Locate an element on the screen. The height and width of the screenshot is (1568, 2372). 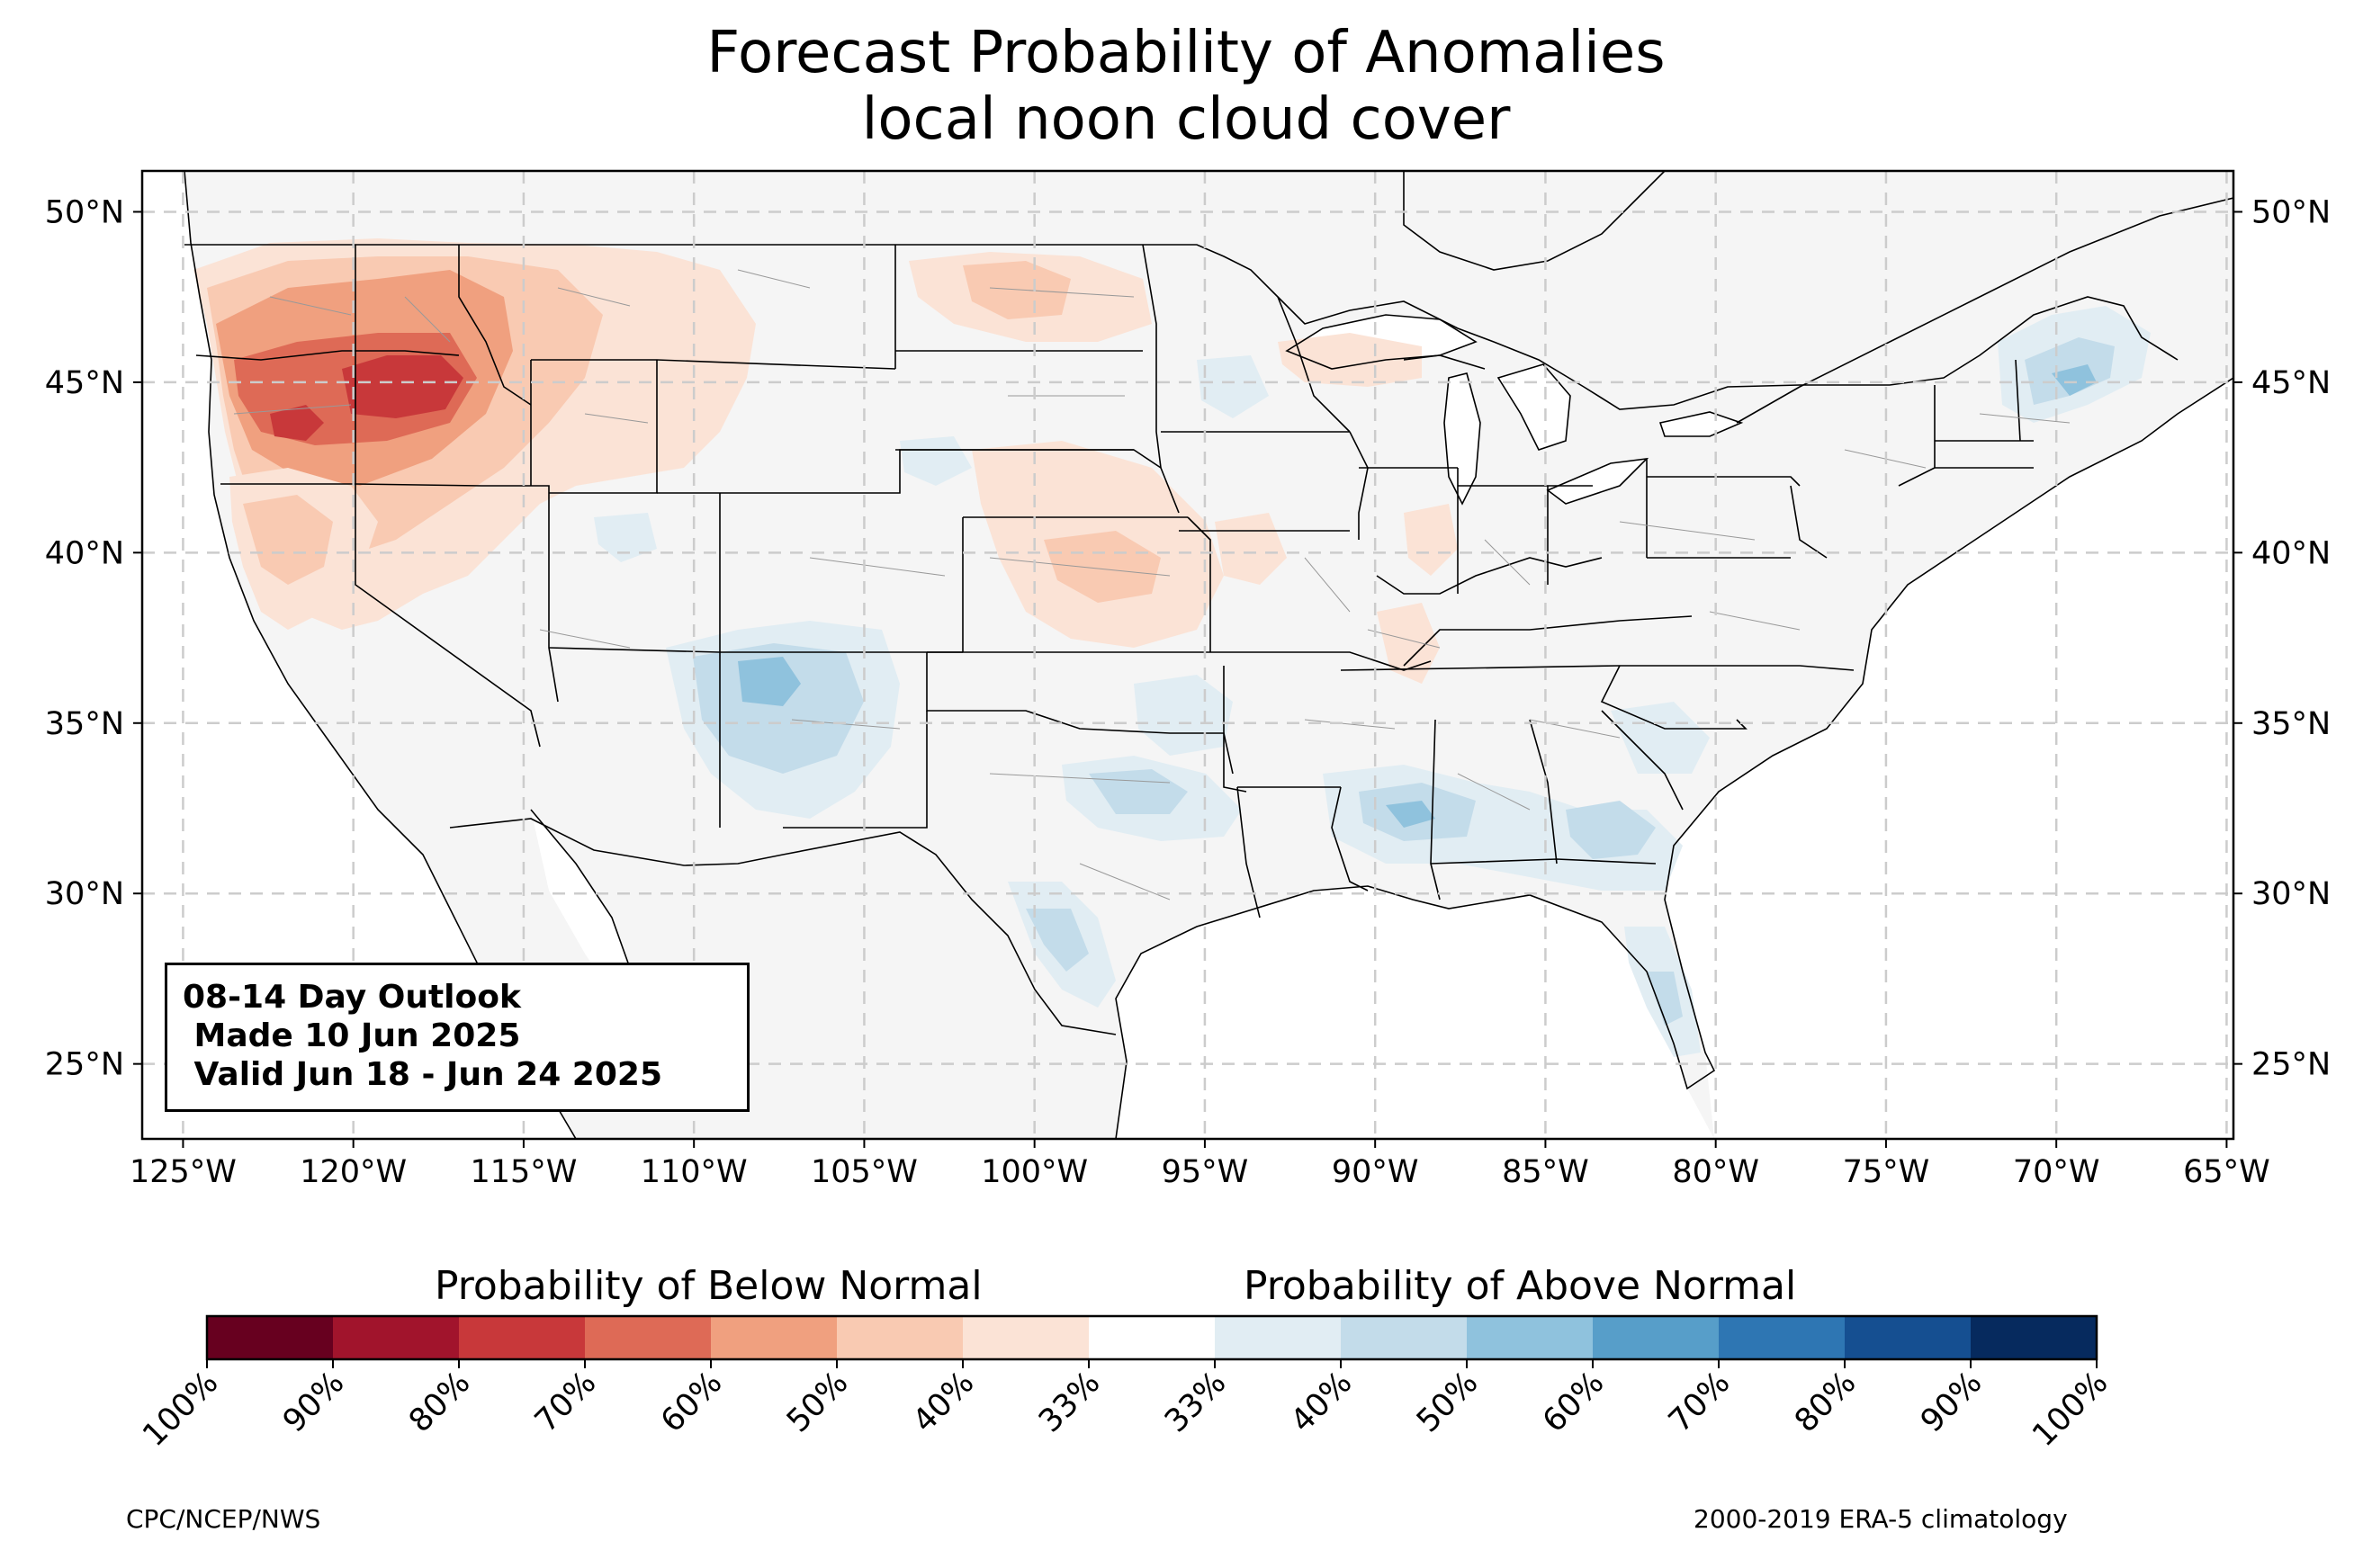
colorbar-tick-label: 80% is located at coordinates (1825, 1402).